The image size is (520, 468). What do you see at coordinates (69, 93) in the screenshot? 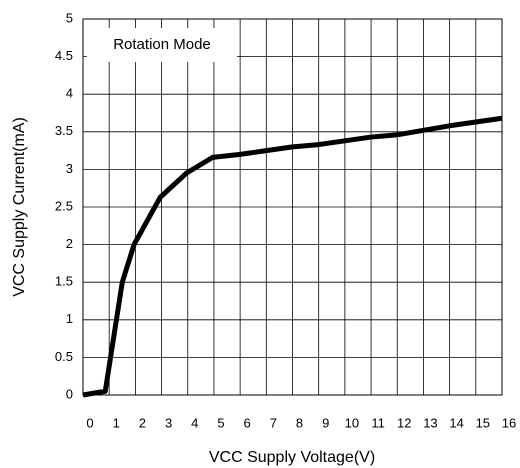
I see `y-tick-label: 4` at bounding box center [69, 93].